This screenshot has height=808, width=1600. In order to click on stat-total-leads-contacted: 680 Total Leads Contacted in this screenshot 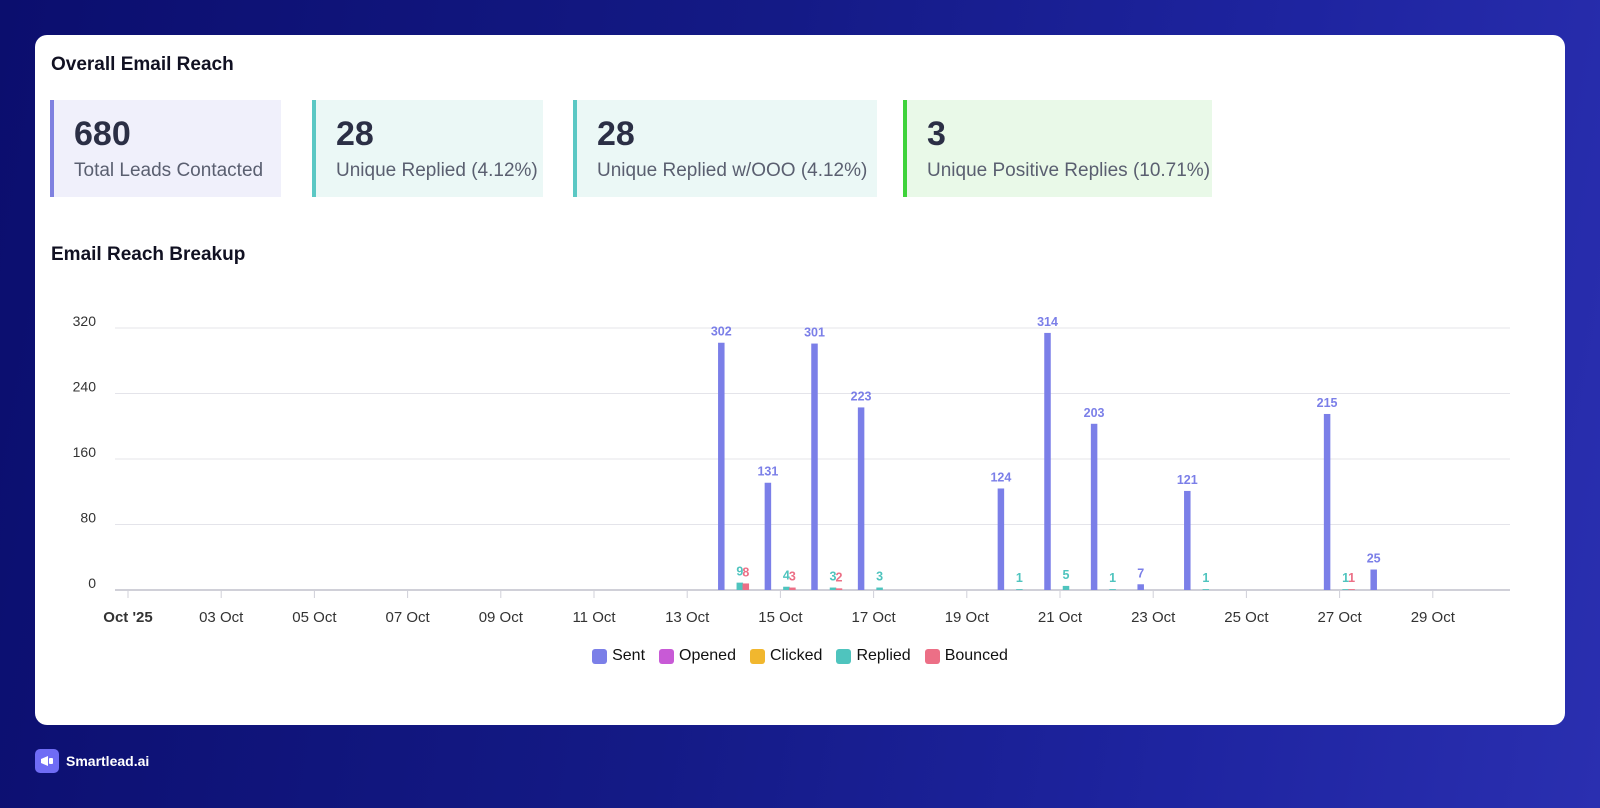, I will do `click(165, 148)`.